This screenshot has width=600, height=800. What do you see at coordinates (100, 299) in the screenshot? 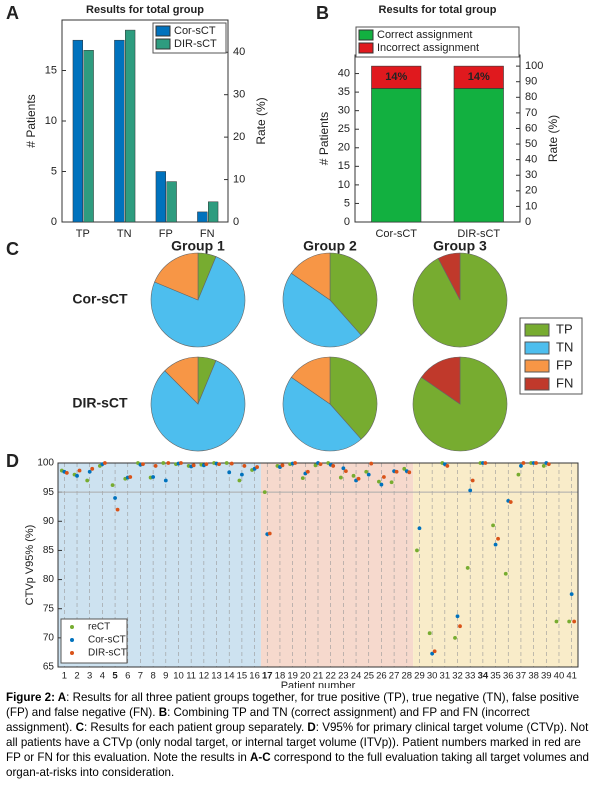
I see `row-label: Cor-sCT` at bounding box center [100, 299].